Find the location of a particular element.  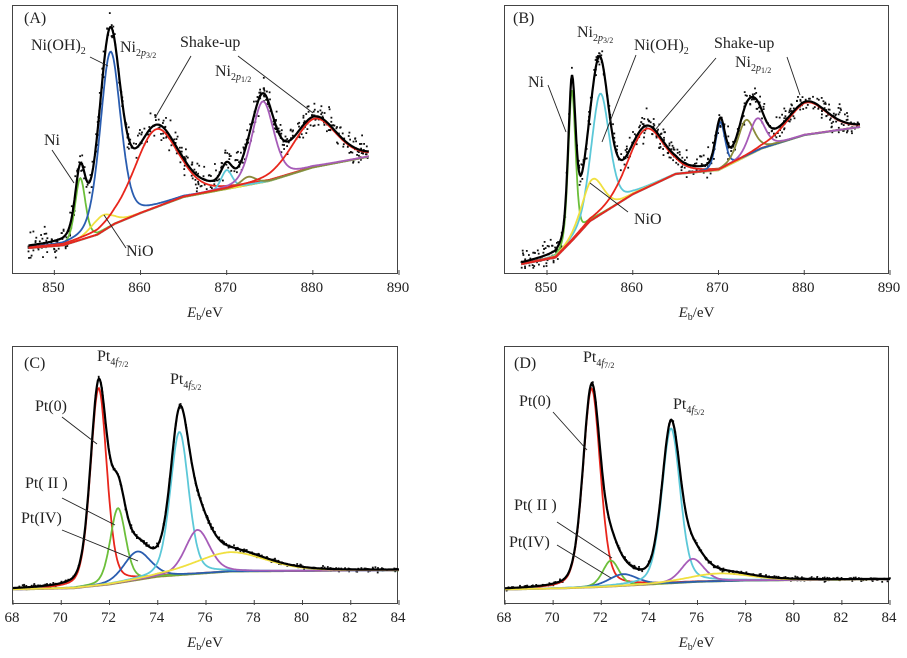

panel-label-c: (C) is located at coordinates (35, 363).